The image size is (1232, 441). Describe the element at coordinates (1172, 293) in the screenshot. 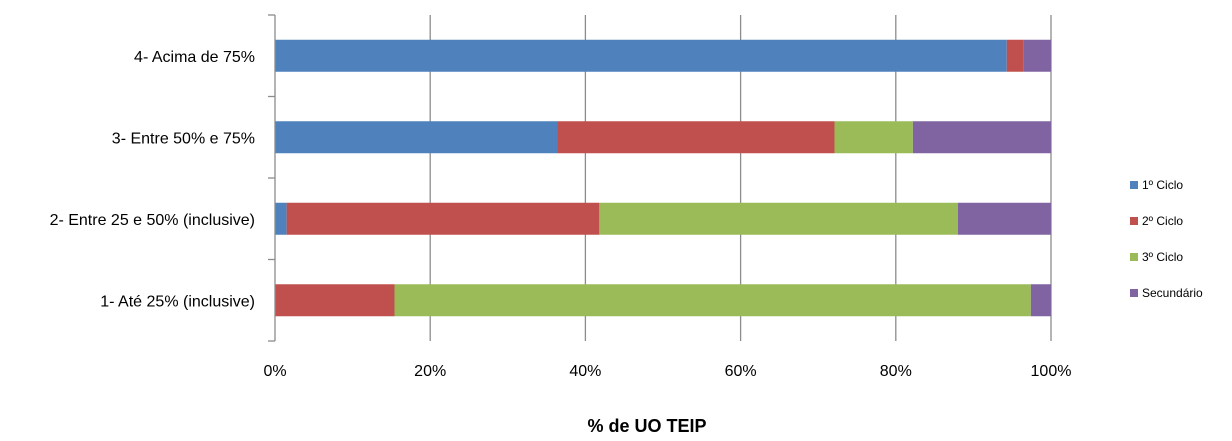

I see `legend-label: Secundário` at that location.